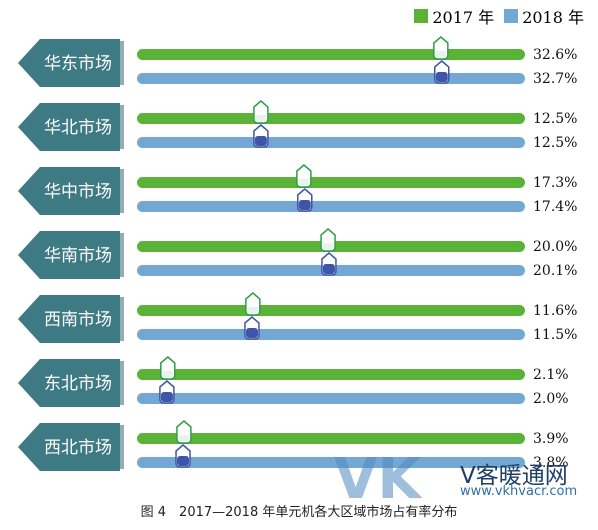 The image size is (598, 530). What do you see at coordinates (78, 448) in the screenshot?
I see `category-label: 西北市场` at bounding box center [78, 448].